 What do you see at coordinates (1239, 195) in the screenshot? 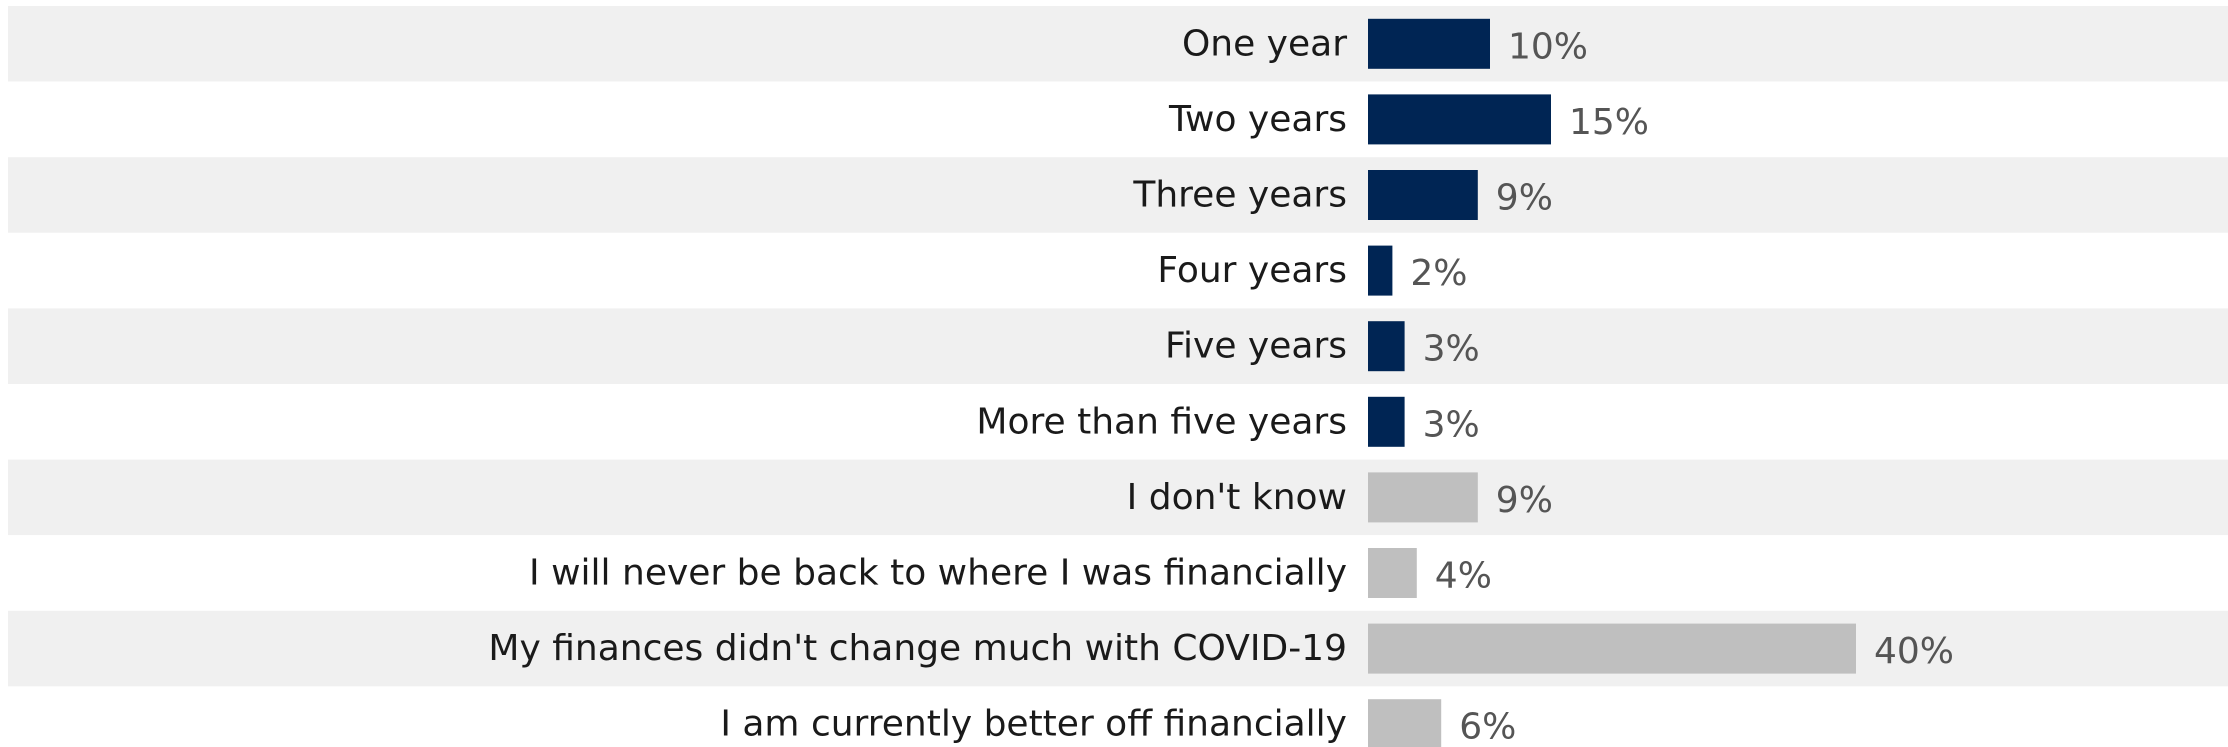
I see `category-label: Three years` at bounding box center [1239, 195].